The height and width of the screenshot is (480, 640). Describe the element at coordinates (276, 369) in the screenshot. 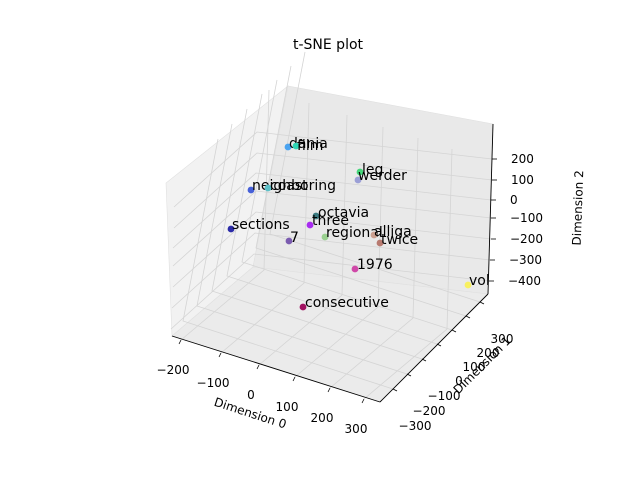

I see `x-axis-line` at that location.